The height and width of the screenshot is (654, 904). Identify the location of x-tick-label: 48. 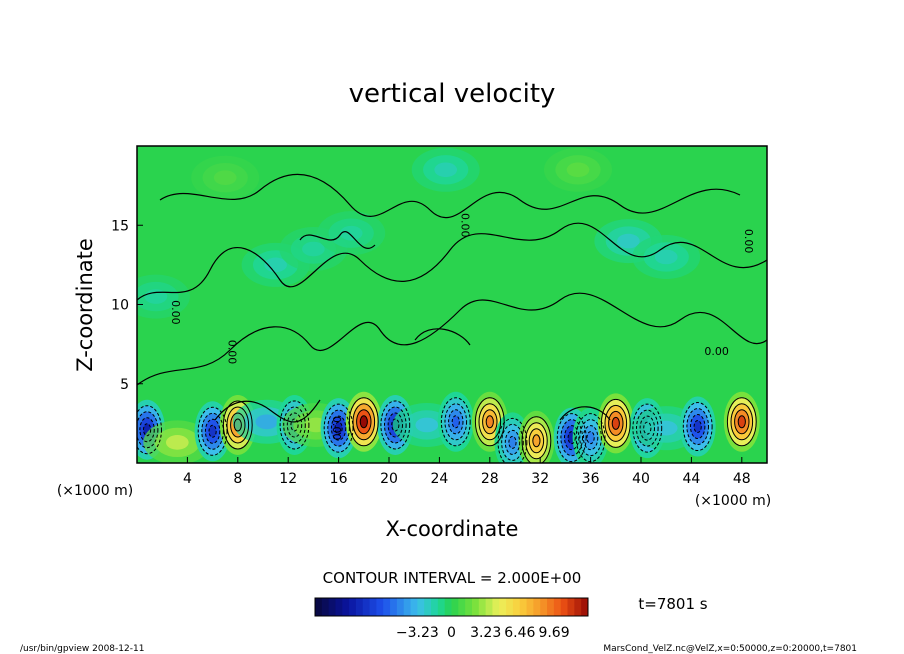
(742, 479).